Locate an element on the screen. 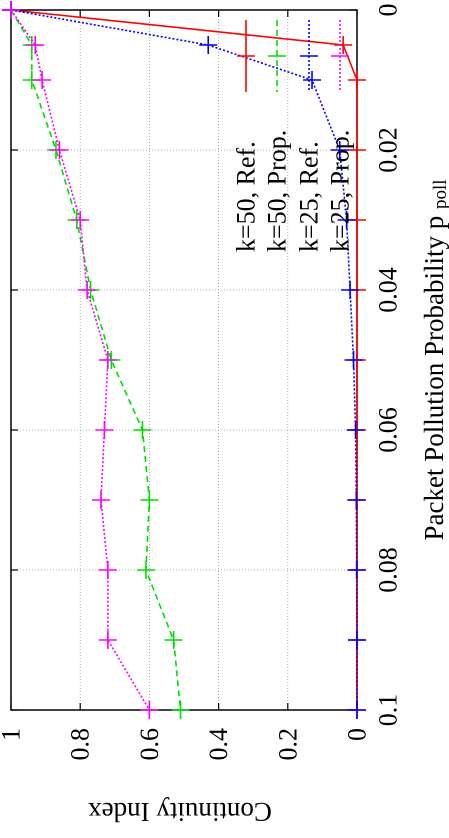  y-tick-label: 0.2 is located at coordinates (287, 744).